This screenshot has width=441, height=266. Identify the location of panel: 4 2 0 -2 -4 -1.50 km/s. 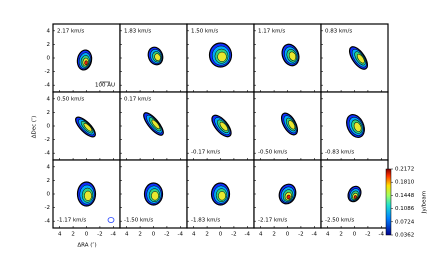
(153, 198).